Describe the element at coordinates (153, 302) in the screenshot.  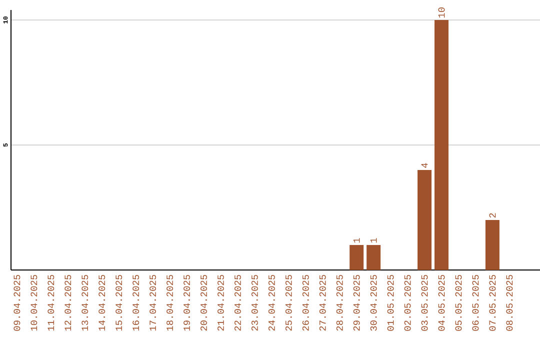
I see `x-tick-label: 17.04.2025` at that location.